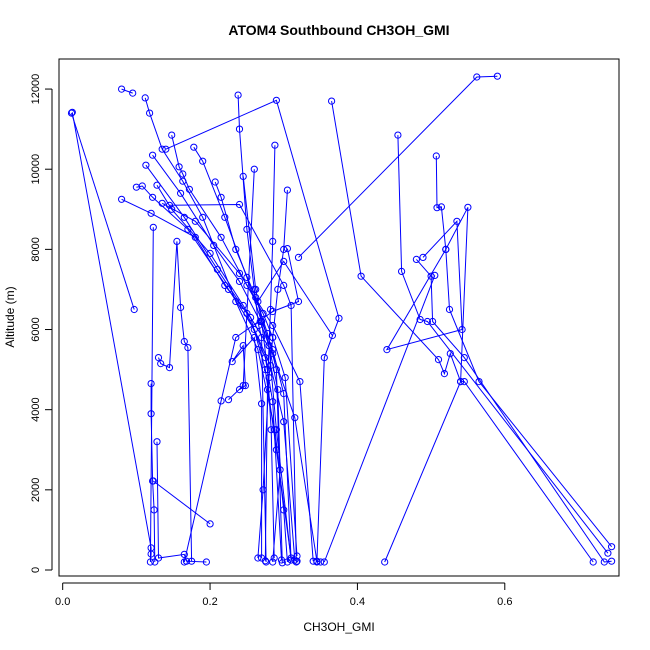  What do you see at coordinates (36, 249) in the screenshot?
I see `y-tick-label: 8000` at bounding box center [36, 249].